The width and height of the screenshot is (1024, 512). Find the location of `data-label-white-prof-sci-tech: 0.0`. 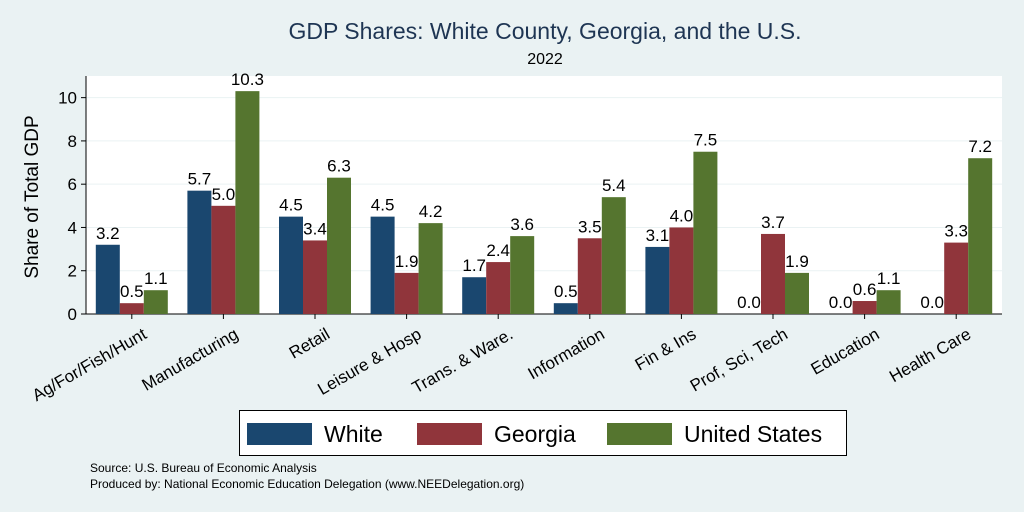

data-label-white-prof-sci-tech: 0.0 is located at coordinates (749, 302).